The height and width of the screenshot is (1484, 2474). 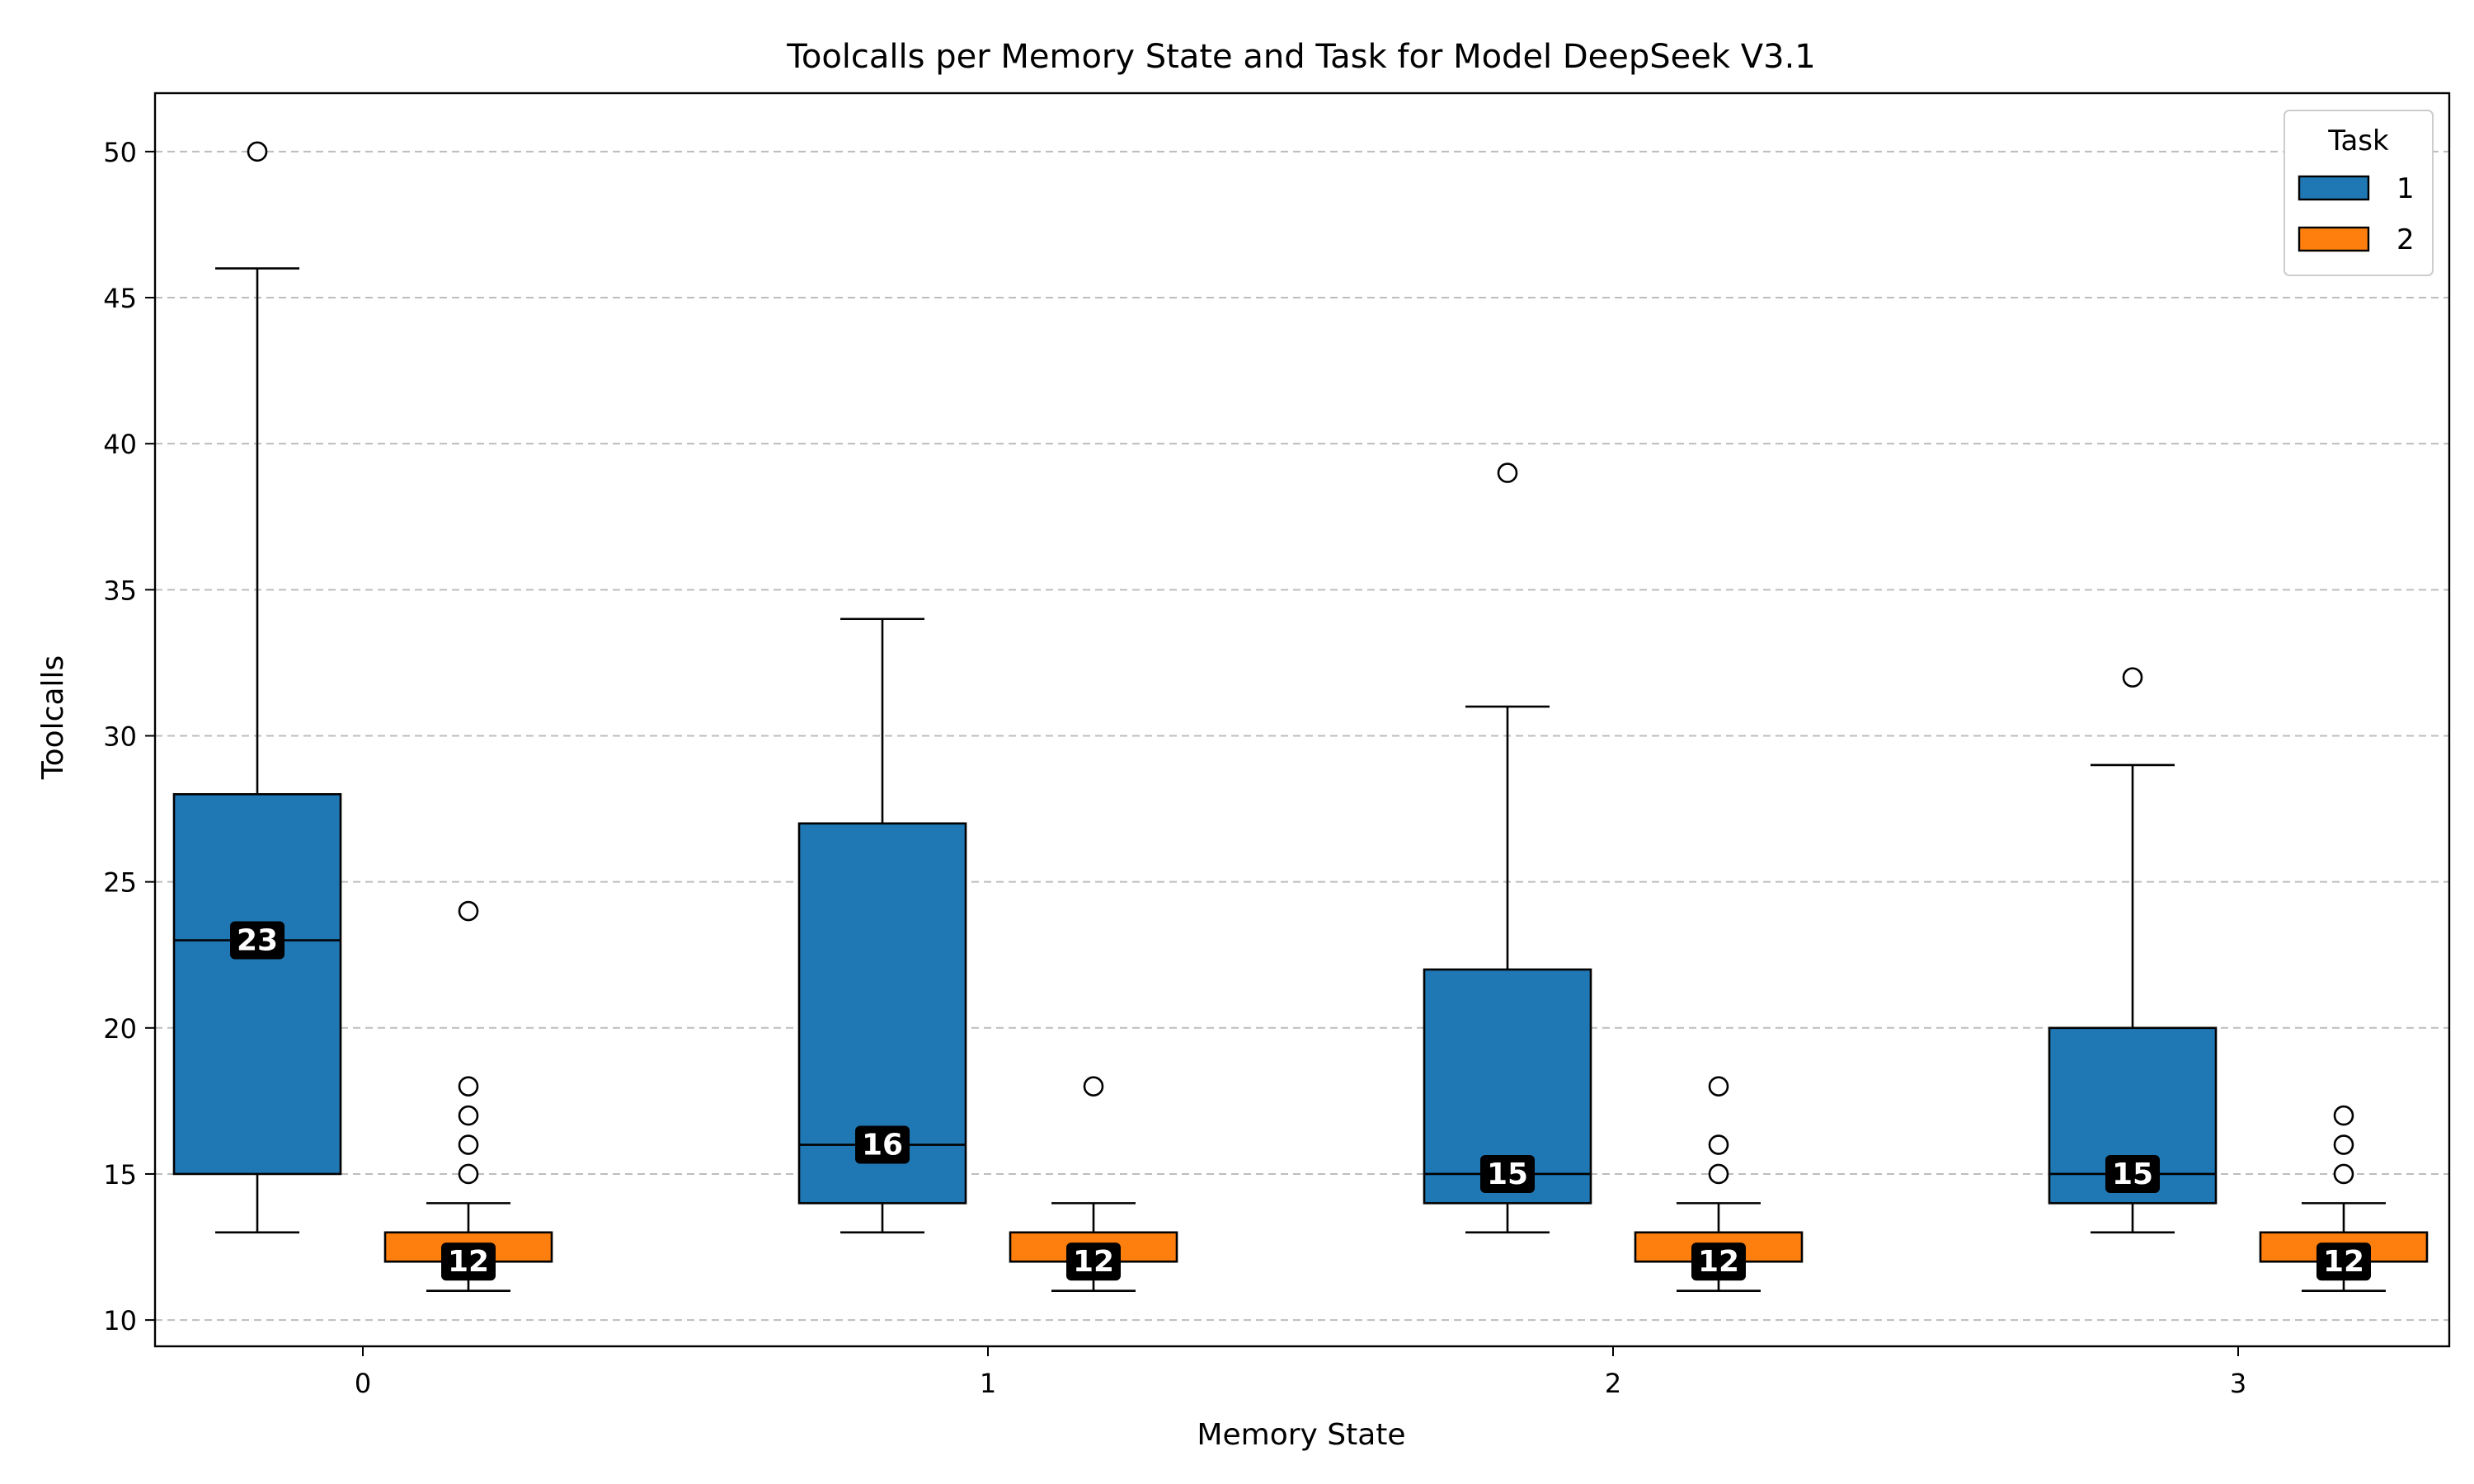 What do you see at coordinates (120, 1029) in the screenshot?
I see `y-tick-label: 20` at bounding box center [120, 1029].